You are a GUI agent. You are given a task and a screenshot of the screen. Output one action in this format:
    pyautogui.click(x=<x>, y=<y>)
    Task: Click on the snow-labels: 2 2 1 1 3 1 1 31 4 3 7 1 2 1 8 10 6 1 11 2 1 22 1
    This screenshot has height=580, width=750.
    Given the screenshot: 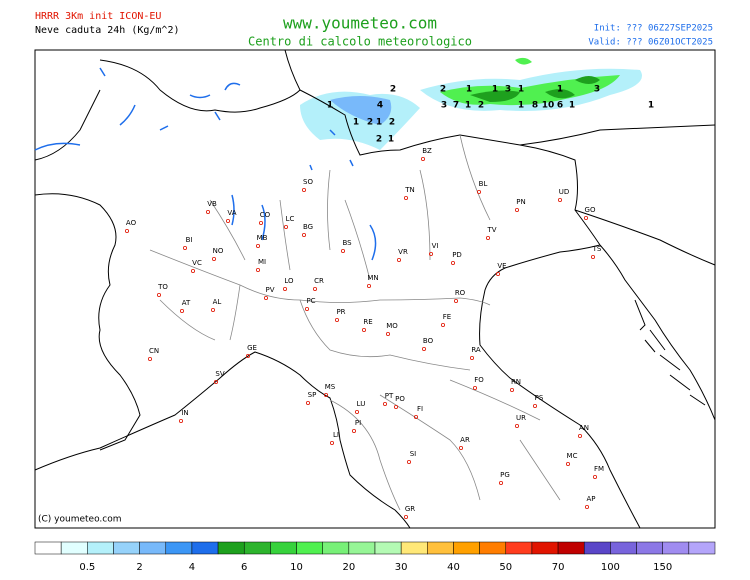 What is the action you would take?
    pyautogui.click(x=490, y=115)
    